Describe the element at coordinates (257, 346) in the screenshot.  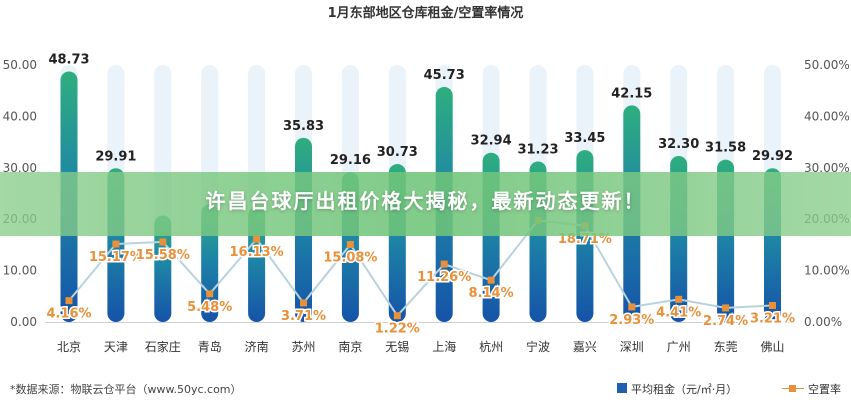
I see `x-category-label: 济南` at that location.